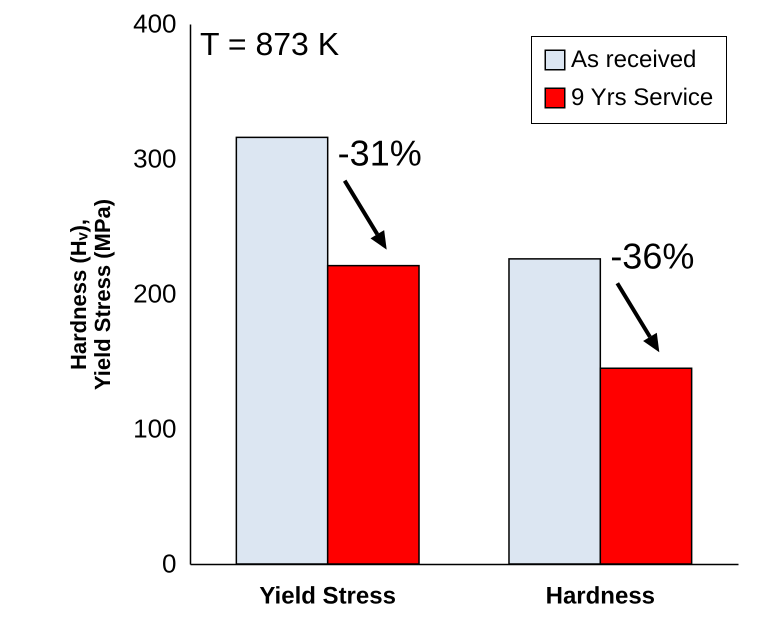 The width and height of the screenshot is (768, 631). Describe the element at coordinates (169, 563) in the screenshot. I see `y-tick-label: 0` at that location.